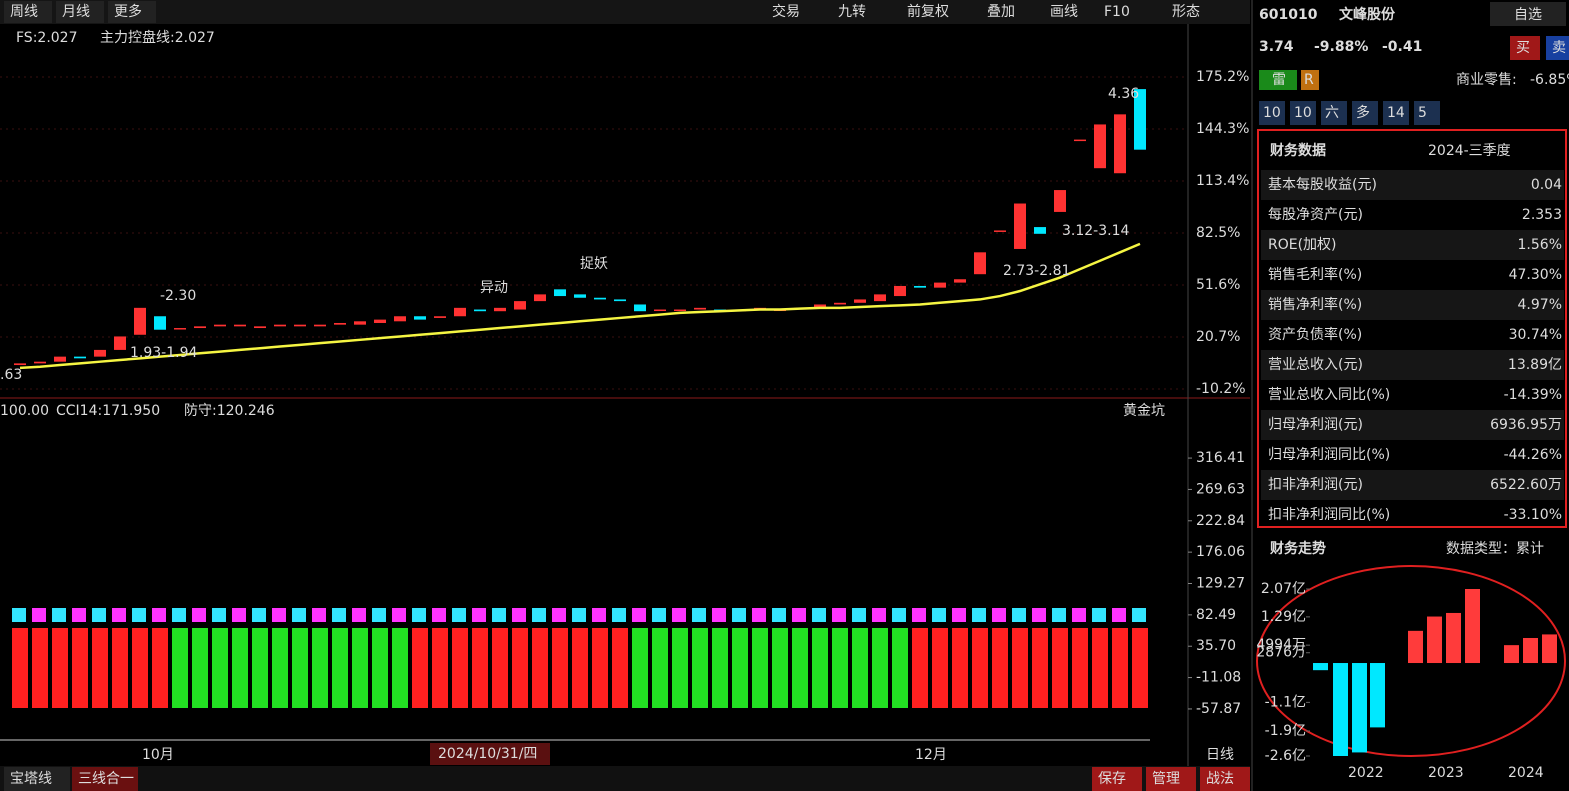  I want to click on toolbar-button: 周线, so click(24, 12).